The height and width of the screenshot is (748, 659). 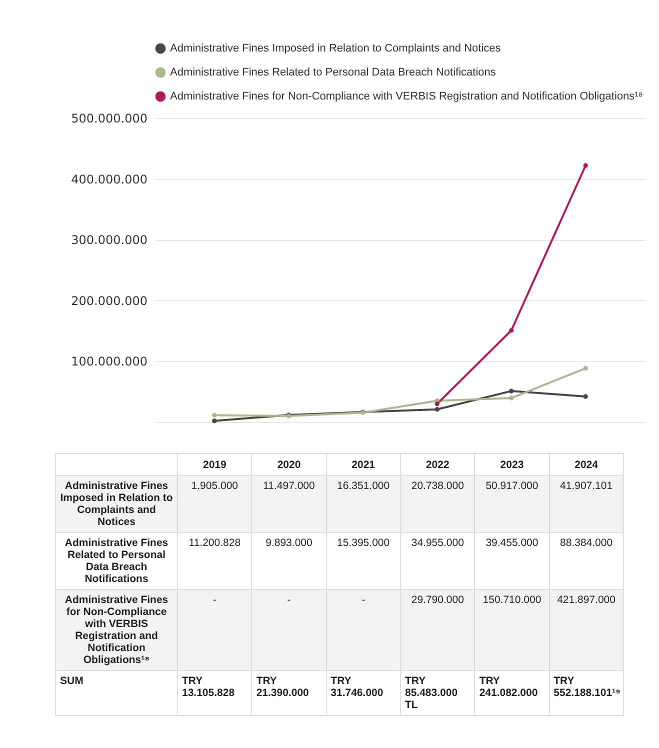 I want to click on y-tick-label: 400.000.000, so click(x=108, y=179).